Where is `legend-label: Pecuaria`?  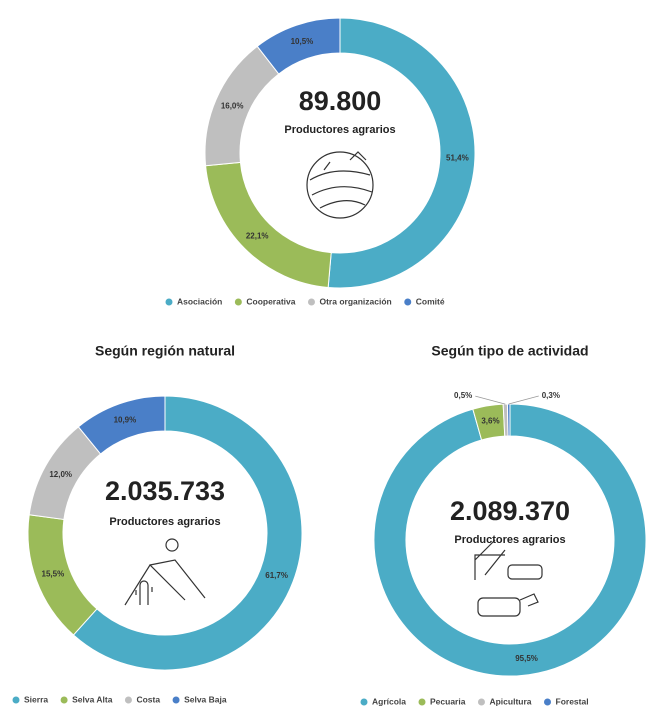
legend-label: Pecuaria is located at coordinates (448, 701).